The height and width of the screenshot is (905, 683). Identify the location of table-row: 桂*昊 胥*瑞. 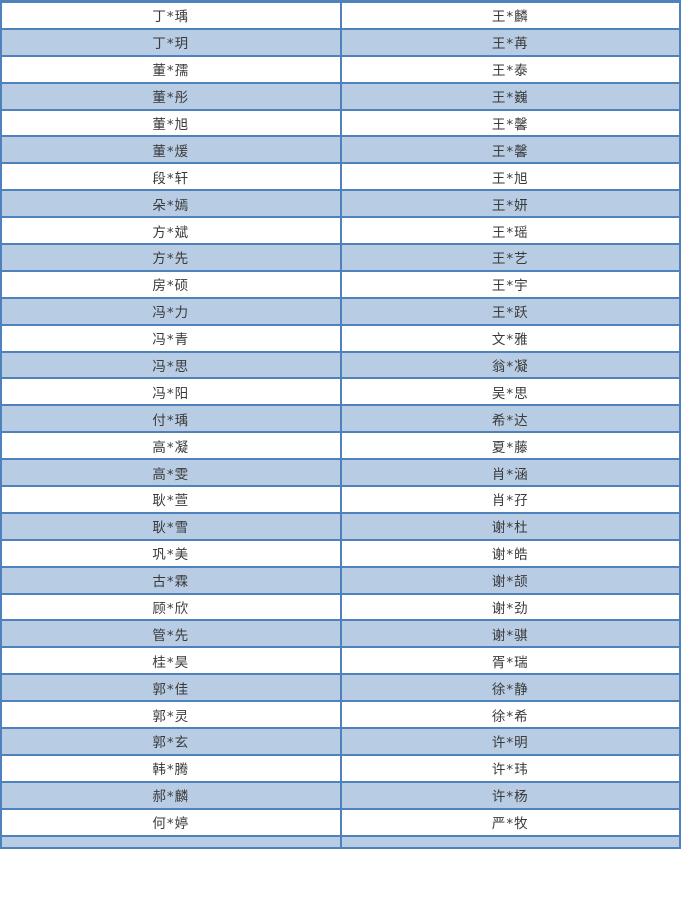
(340, 661).